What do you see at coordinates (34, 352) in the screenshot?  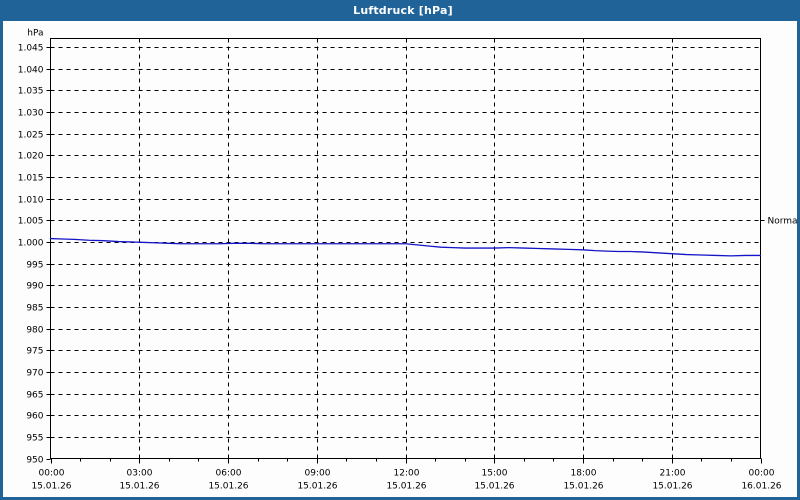 I see `y-tick-label: 975` at bounding box center [34, 352].